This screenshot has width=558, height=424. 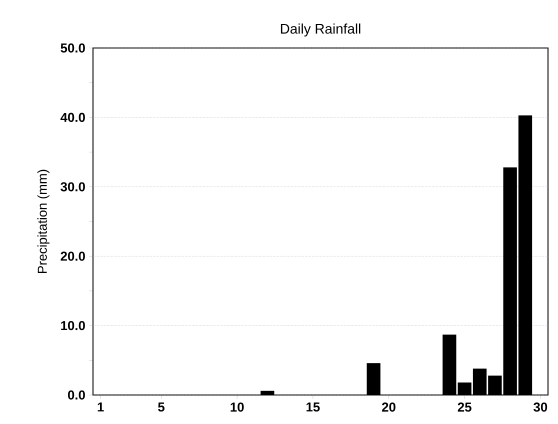 I want to click on y-tick-label: 30.0, so click(x=72, y=187).